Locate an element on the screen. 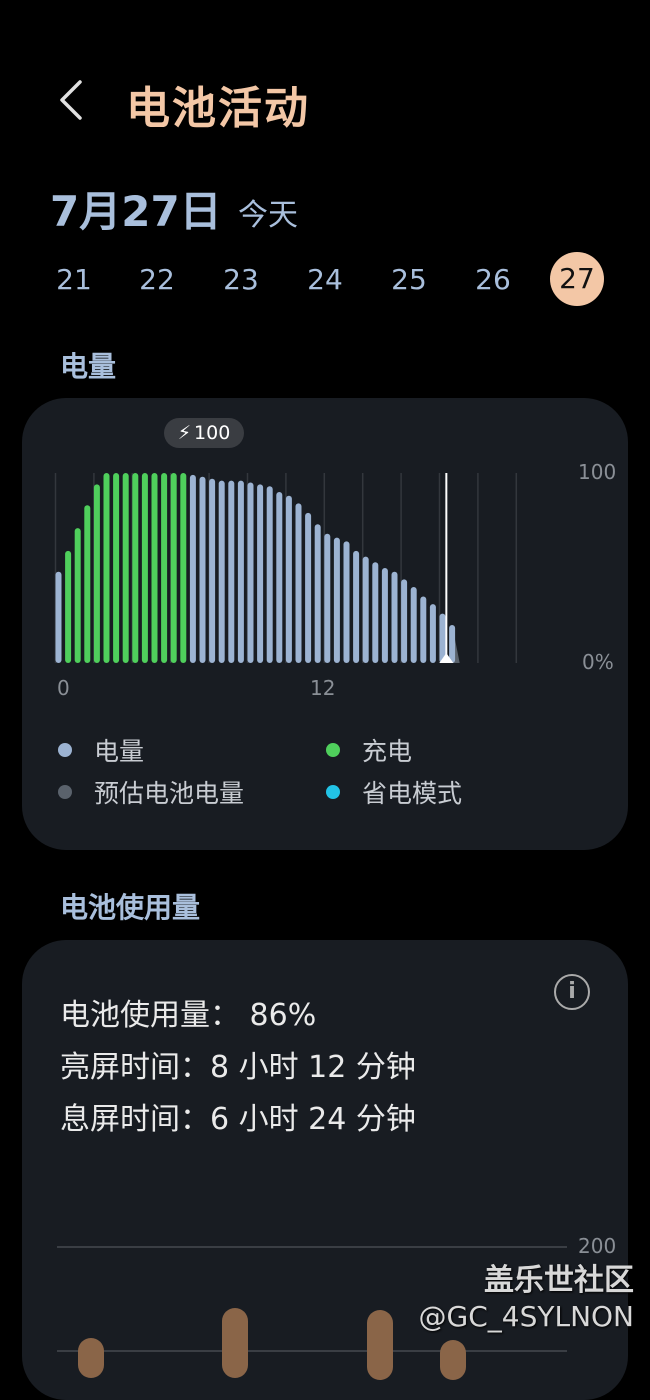 This screenshot has height=1400, width=650. now-marker-icon is located at coordinates (446, 658).